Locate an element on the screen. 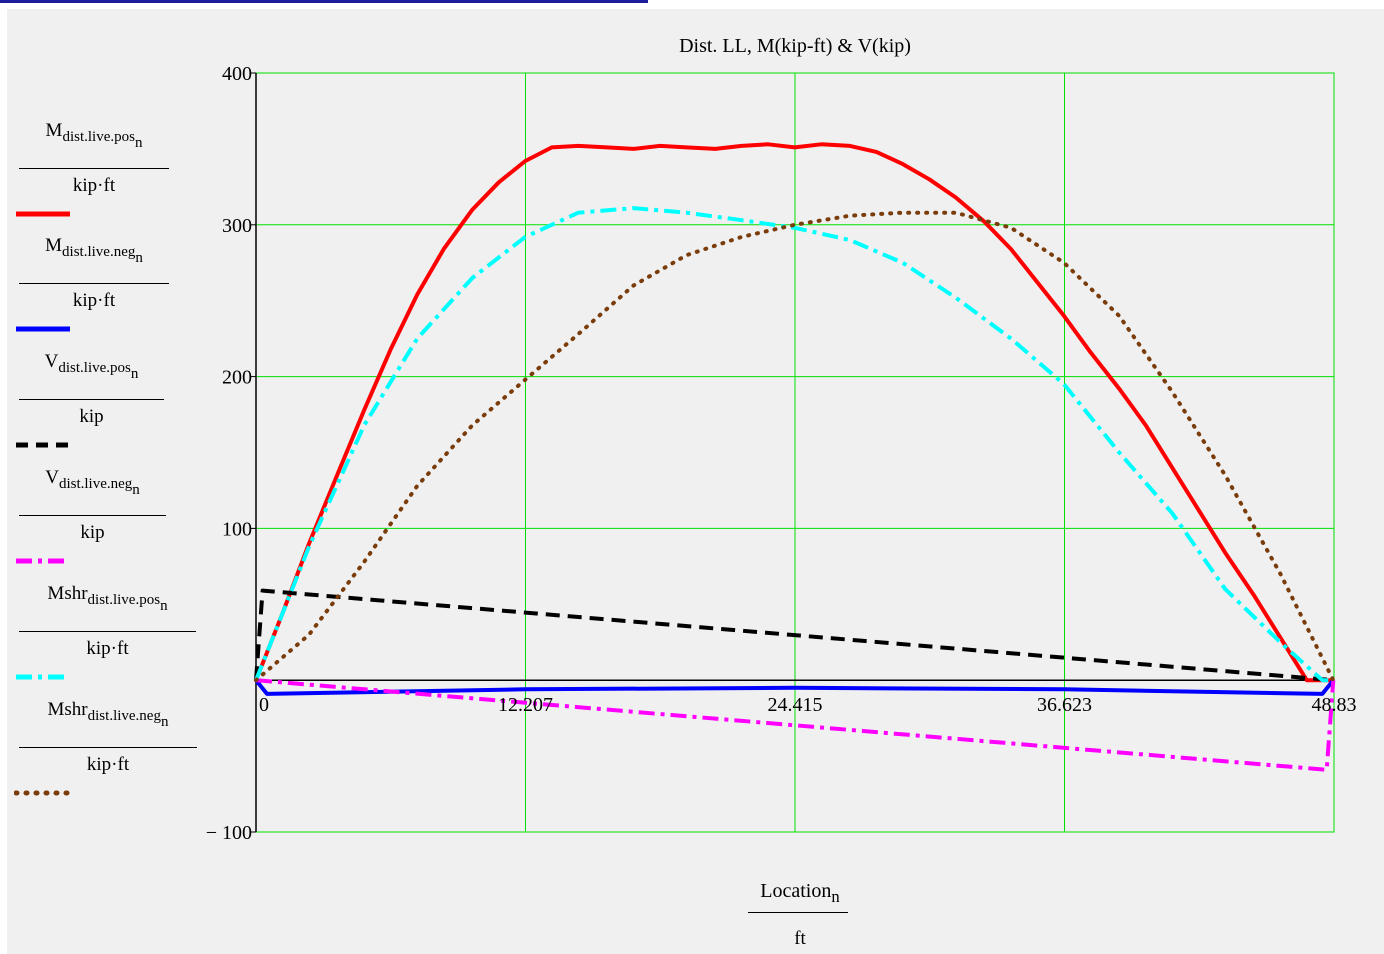  y-tick-label: − 100 is located at coordinates (229, 833).